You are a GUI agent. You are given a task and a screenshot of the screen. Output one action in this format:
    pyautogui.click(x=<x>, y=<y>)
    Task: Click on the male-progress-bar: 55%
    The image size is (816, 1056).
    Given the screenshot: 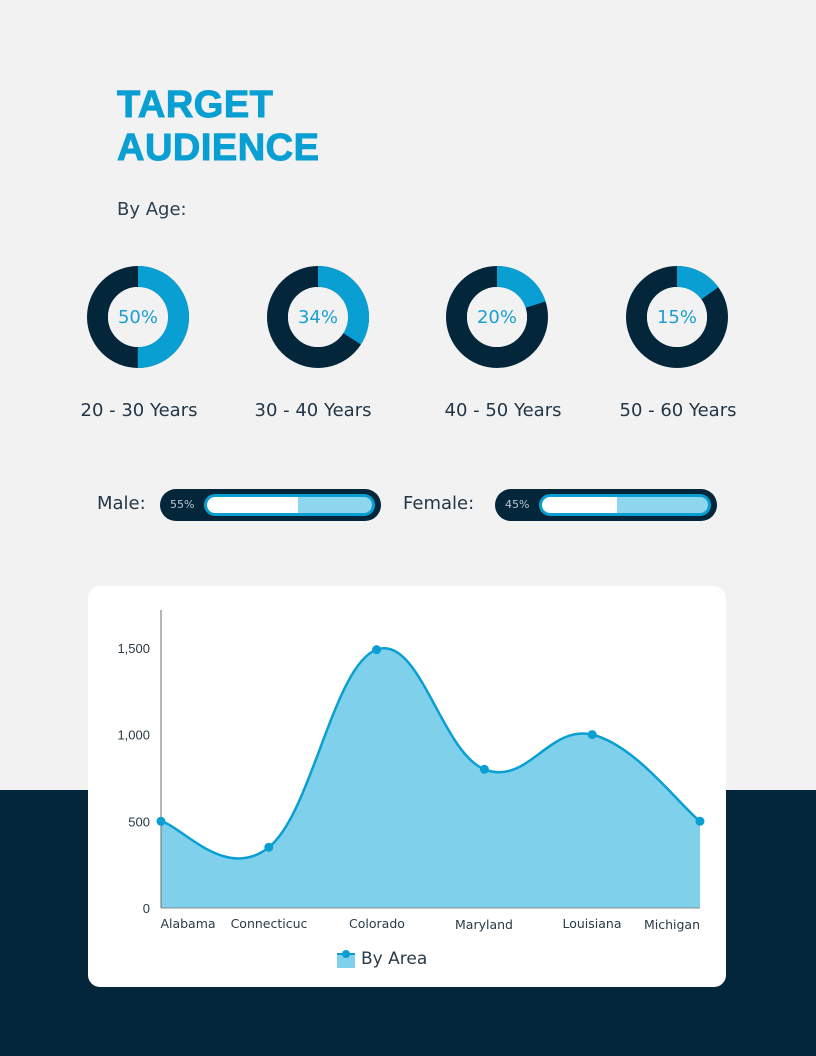 What is the action you would take?
    pyautogui.click(x=270, y=505)
    